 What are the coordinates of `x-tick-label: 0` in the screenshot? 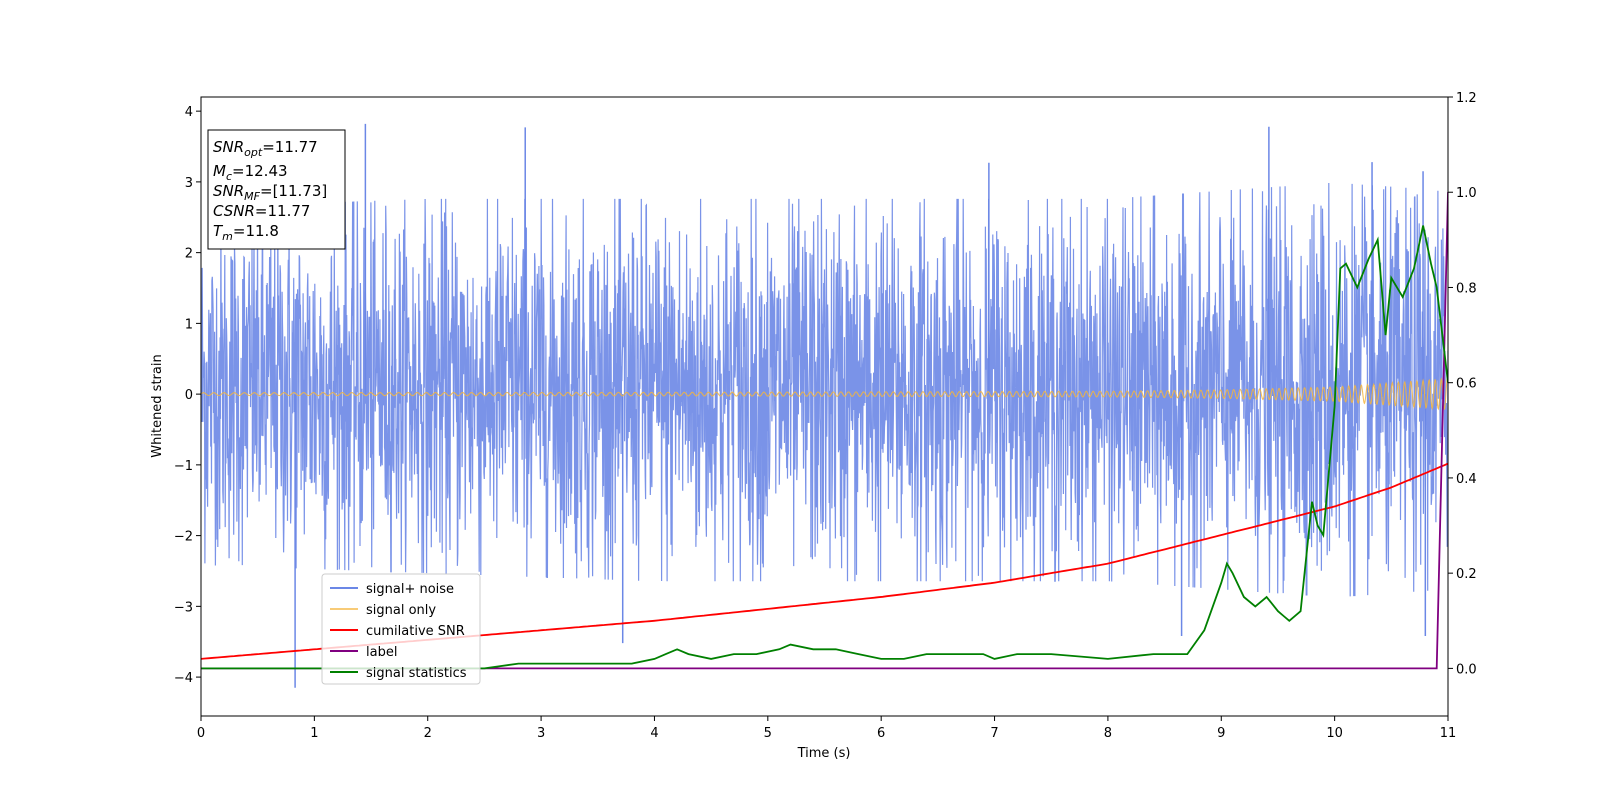 It's located at (201, 733).